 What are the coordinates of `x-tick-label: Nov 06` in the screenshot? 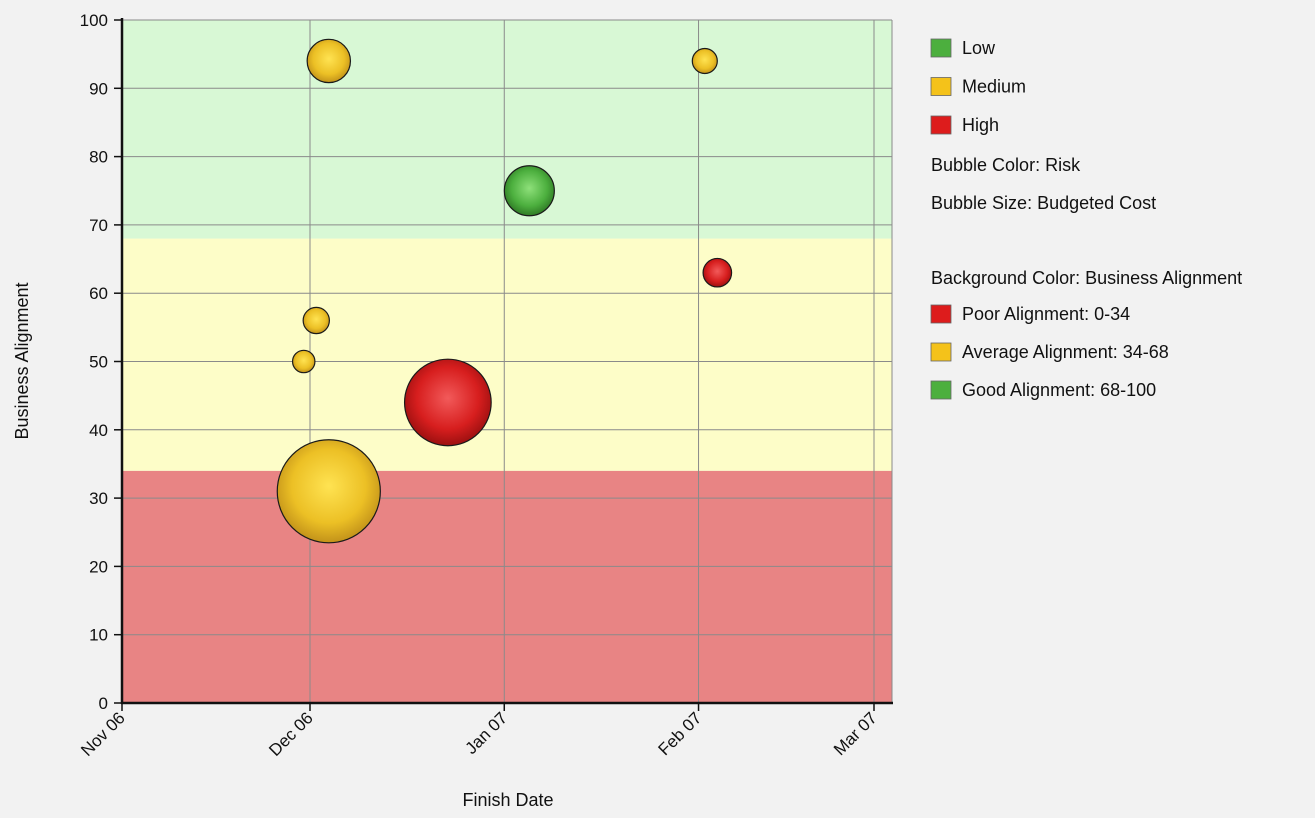 It's located at (103, 734).